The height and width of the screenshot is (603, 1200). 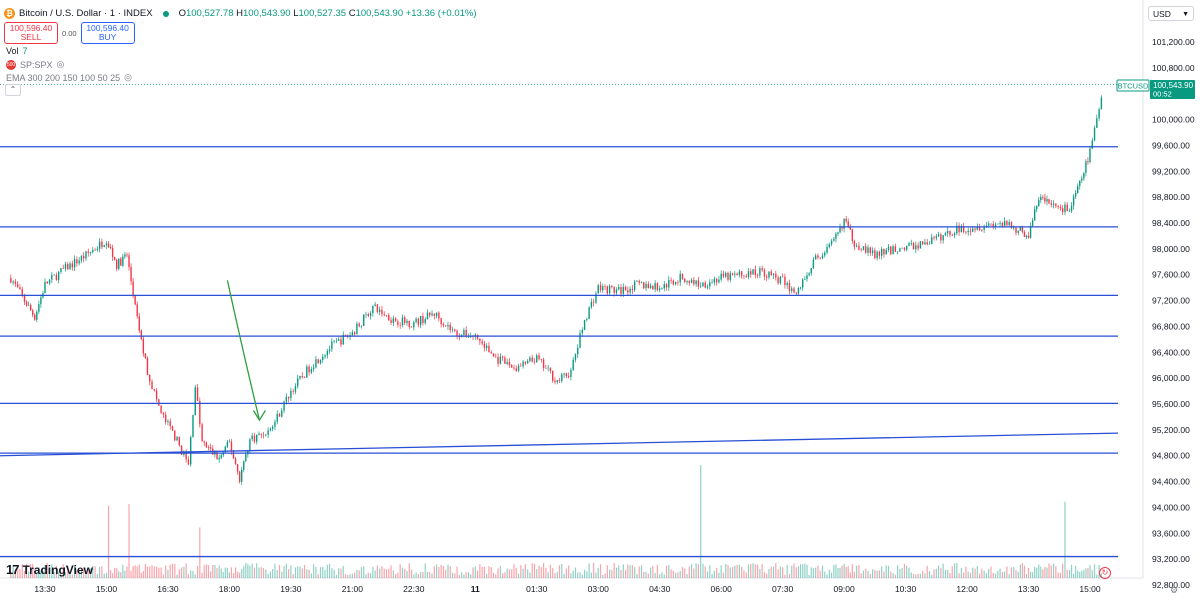 What do you see at coordinates (35, 64) in the screenshot?
I see `spx-indicator: 500 SP:SPX ◎` at bounding box center [35, 64].